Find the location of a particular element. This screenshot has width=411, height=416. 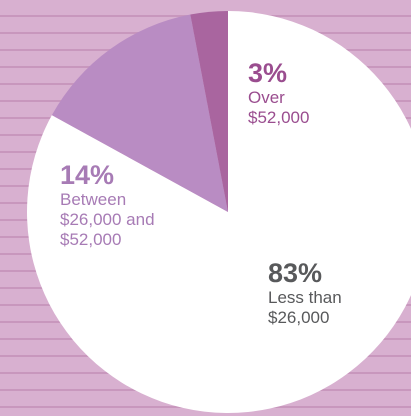

slice-label: 3% Over $52,000 is located at coordinates (290, 93).